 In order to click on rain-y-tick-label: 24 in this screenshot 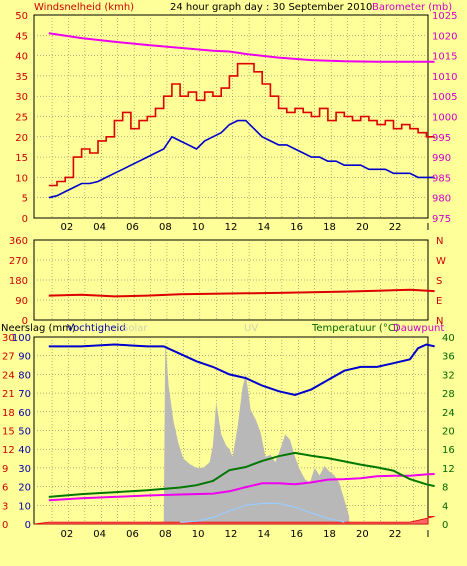, I will do `click(8, 375)`.